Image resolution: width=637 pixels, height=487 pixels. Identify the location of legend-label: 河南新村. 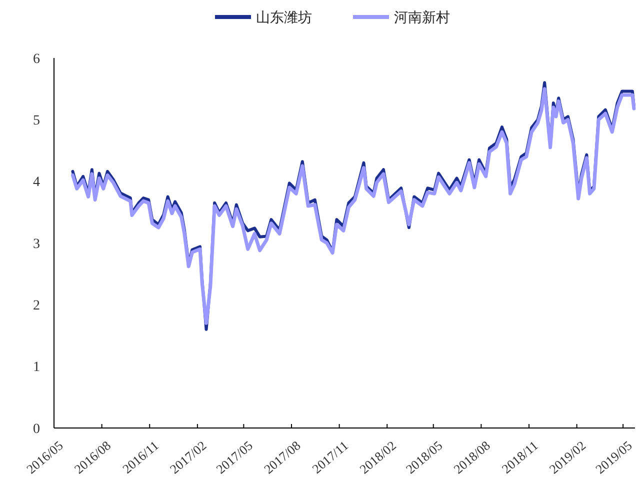
(422, 18).